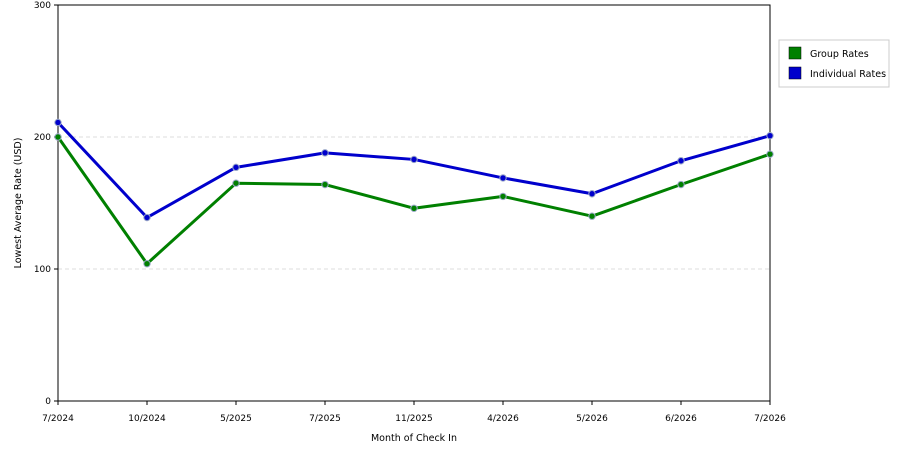 The image size is (900, 450). Describe the element at coordinates (58, 419) in the screenshot. I see `x-tick-label: 7/2024` at that location.